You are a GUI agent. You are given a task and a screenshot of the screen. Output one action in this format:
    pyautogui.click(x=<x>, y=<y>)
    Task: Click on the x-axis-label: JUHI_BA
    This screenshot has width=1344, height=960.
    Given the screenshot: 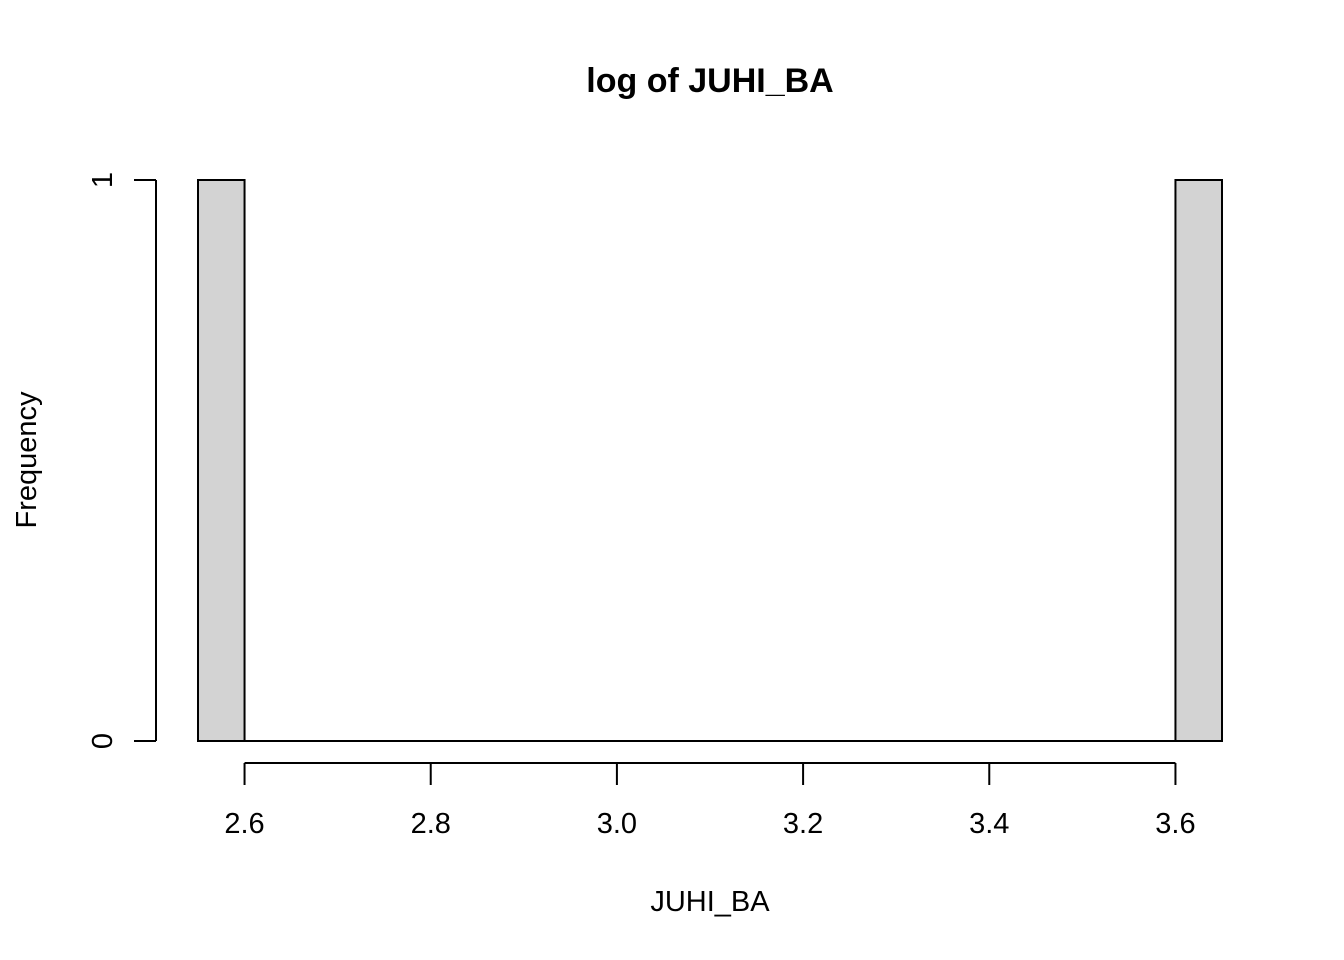 What is the action you would take?
    pyautogui.click(x=710, y=902)
    